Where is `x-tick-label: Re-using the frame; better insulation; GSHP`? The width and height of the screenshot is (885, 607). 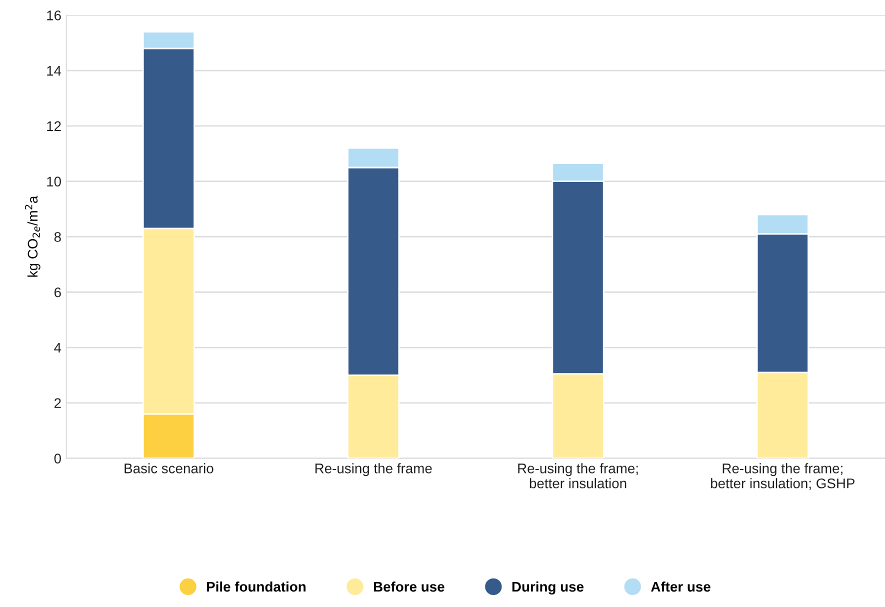 x-tick-label: Re-using the frame; better insulation; GSHP is located at coordinates (783, 476).